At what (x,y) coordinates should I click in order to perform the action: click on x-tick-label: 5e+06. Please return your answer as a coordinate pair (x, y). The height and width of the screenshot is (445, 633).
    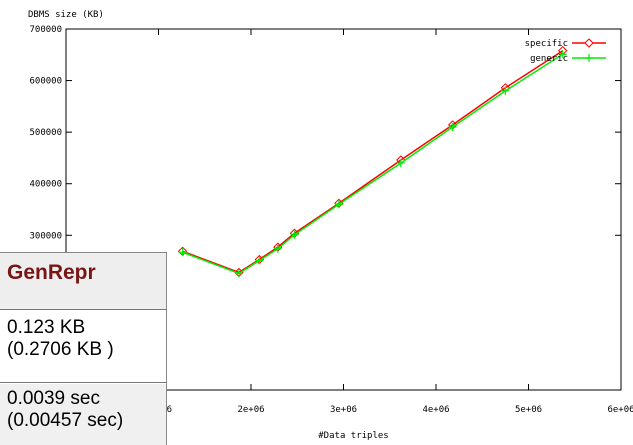
    Looking at the image, I should click on (528, 410).